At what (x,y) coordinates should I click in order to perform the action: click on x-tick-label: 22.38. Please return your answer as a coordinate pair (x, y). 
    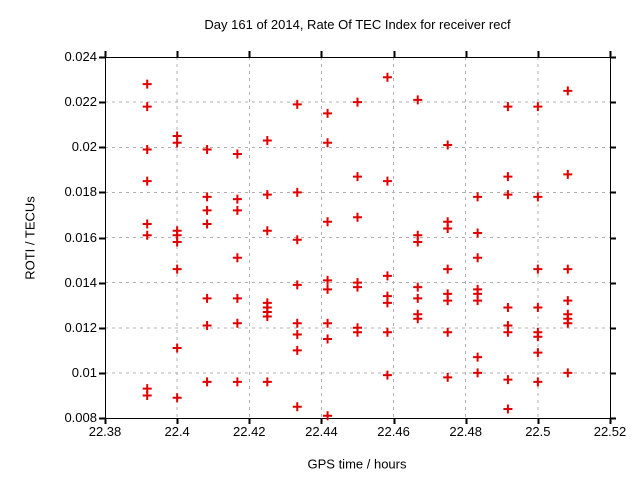
    Looking at the image, I should click on (105, 431).